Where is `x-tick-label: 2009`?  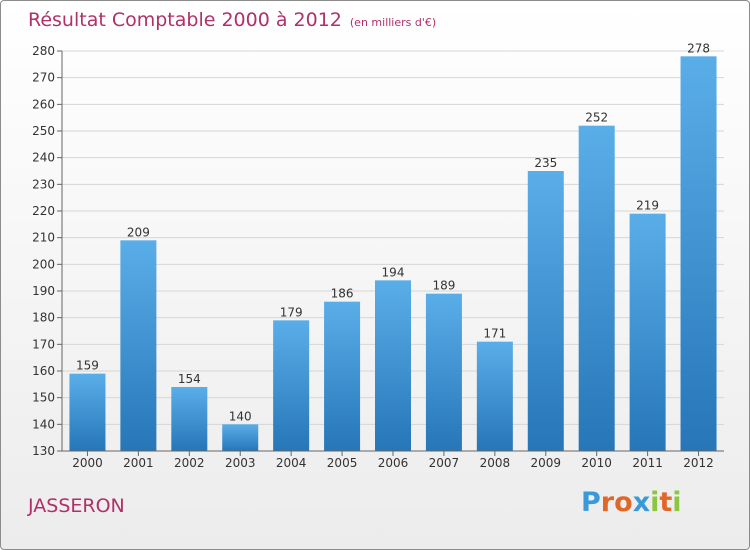 x-tick-label: 2009 is located at coordinates (545, 463).